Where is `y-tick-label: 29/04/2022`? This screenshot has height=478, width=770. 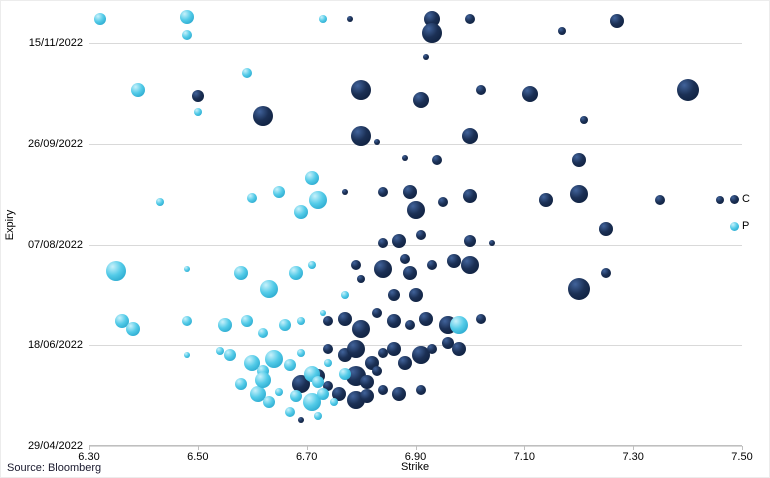
y-tick-label: 29/04/2022 is located at coordinates (55, 446).